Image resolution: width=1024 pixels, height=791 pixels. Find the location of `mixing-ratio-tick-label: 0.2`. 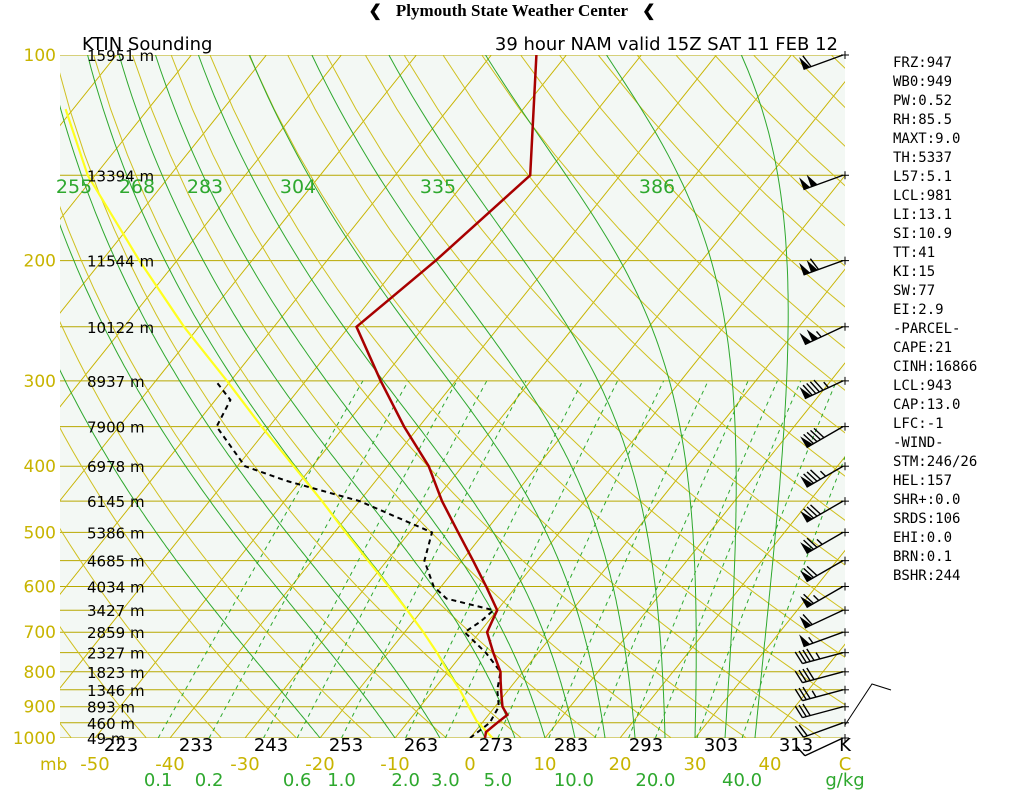

mixing-ratio-tick-label: 0.2 is located at coordinates (209, 780).